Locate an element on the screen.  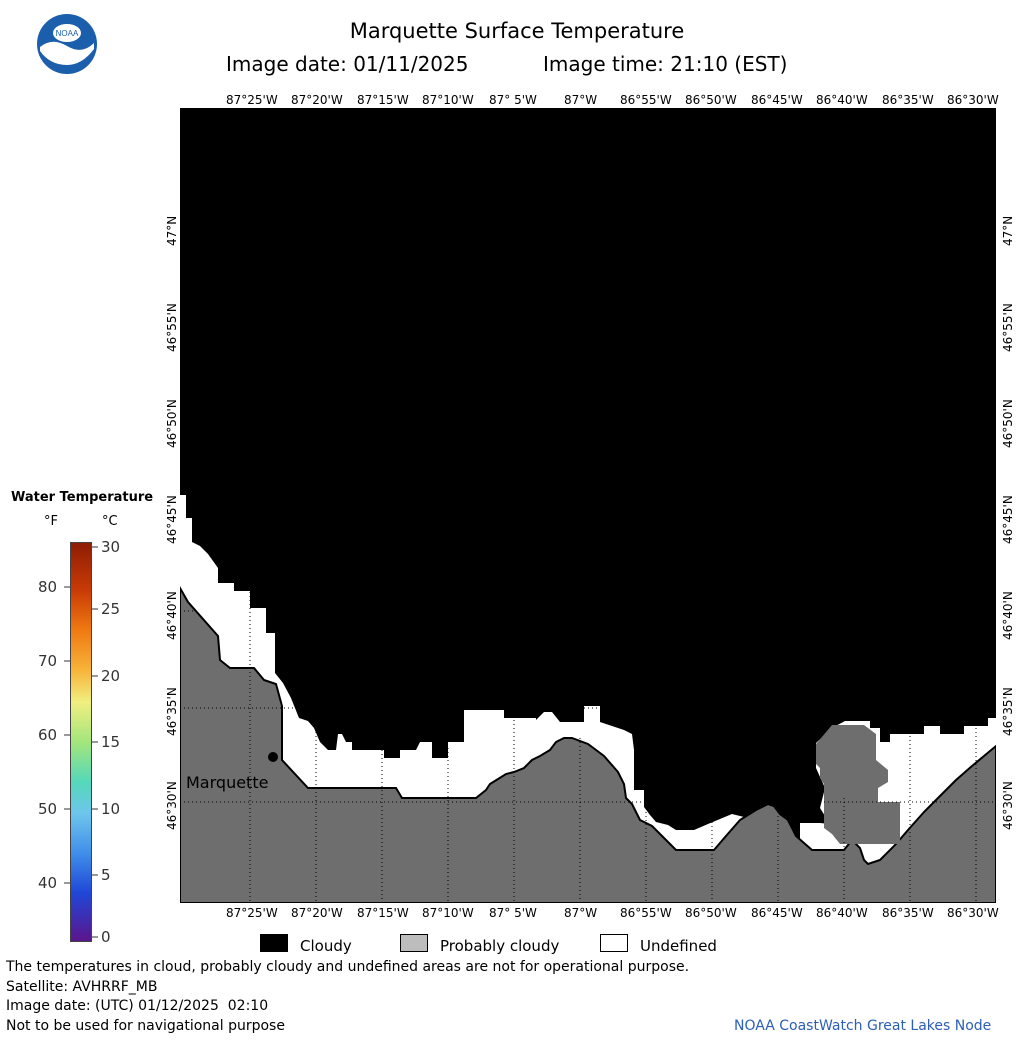
lon-tick-top: 86°40'W is located at coordinates (842, 100).